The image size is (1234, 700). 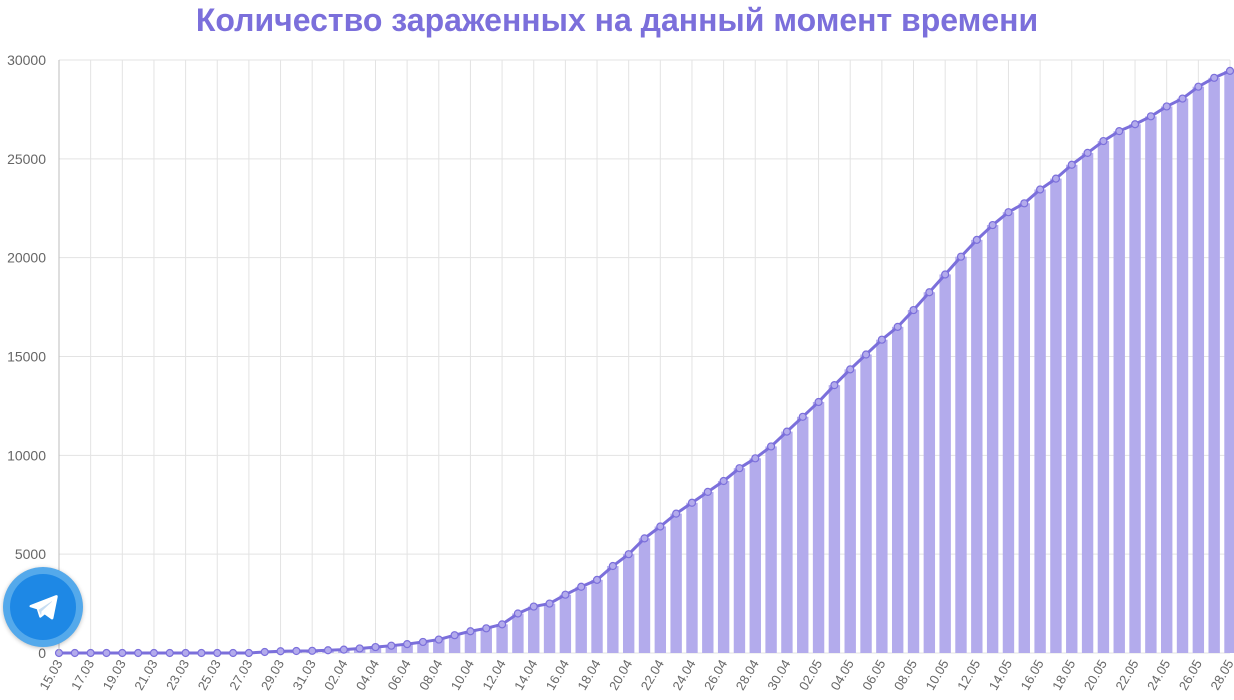 I want to click on y-tick-label: 20000, so click(x=26, y=258).